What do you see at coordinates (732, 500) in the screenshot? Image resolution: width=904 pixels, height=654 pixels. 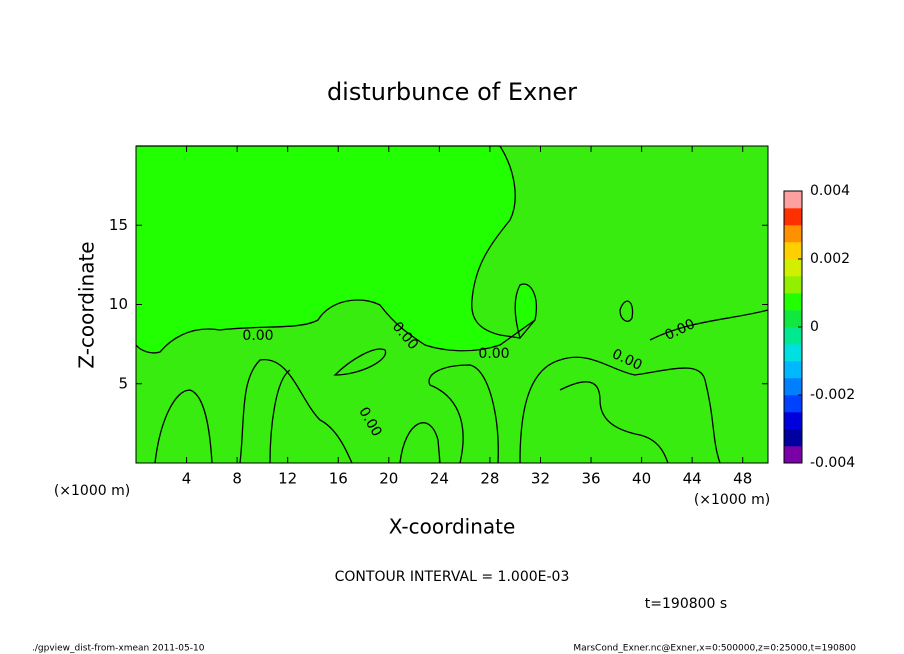 I see `x-unit-right: (×1000 m)` at bounding box center [732, 500].